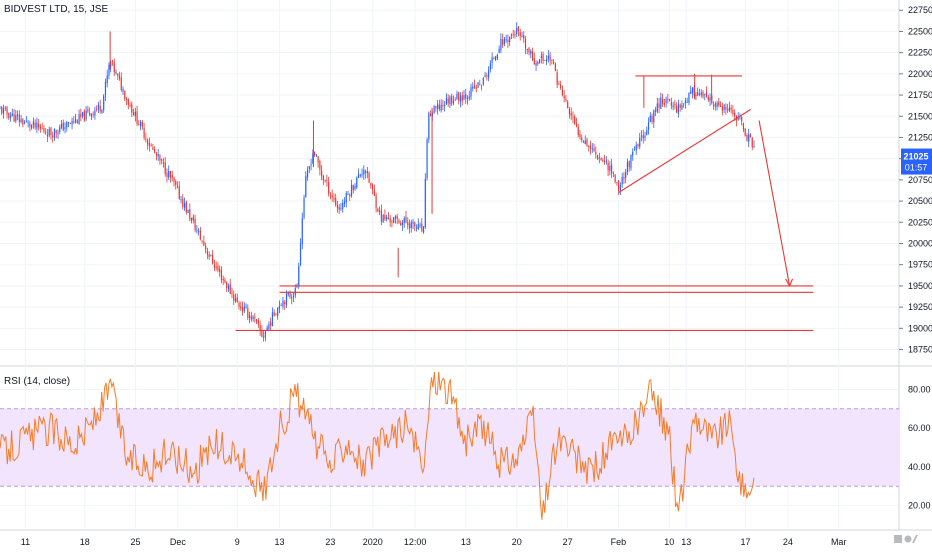  What do you see at coordinates (178, 542) in the screenshot?
I see `time-tick-label: Dec` at bounding box center [178, 542].